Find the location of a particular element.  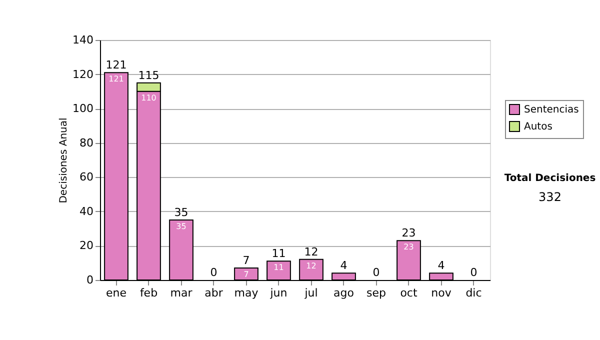

data-label: 12 is located at coordinates (311, 265).